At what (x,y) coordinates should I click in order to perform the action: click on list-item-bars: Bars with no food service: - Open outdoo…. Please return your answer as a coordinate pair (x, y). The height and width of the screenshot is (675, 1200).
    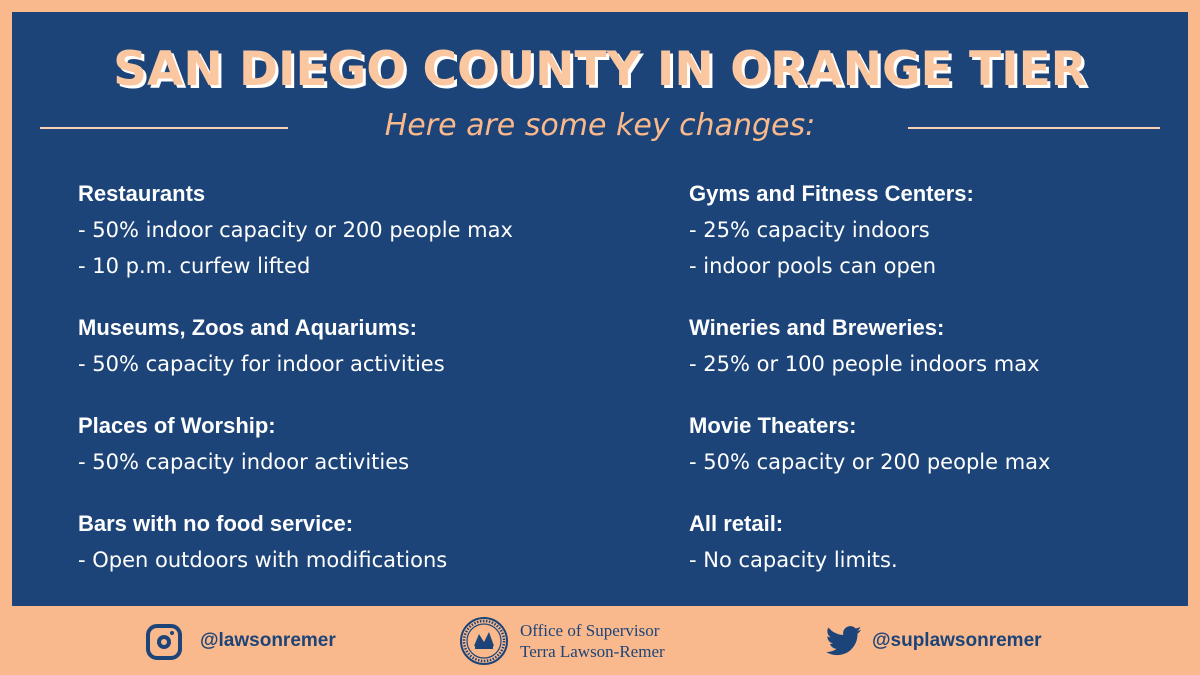
    Looking at the image, I should click on (338, 542).